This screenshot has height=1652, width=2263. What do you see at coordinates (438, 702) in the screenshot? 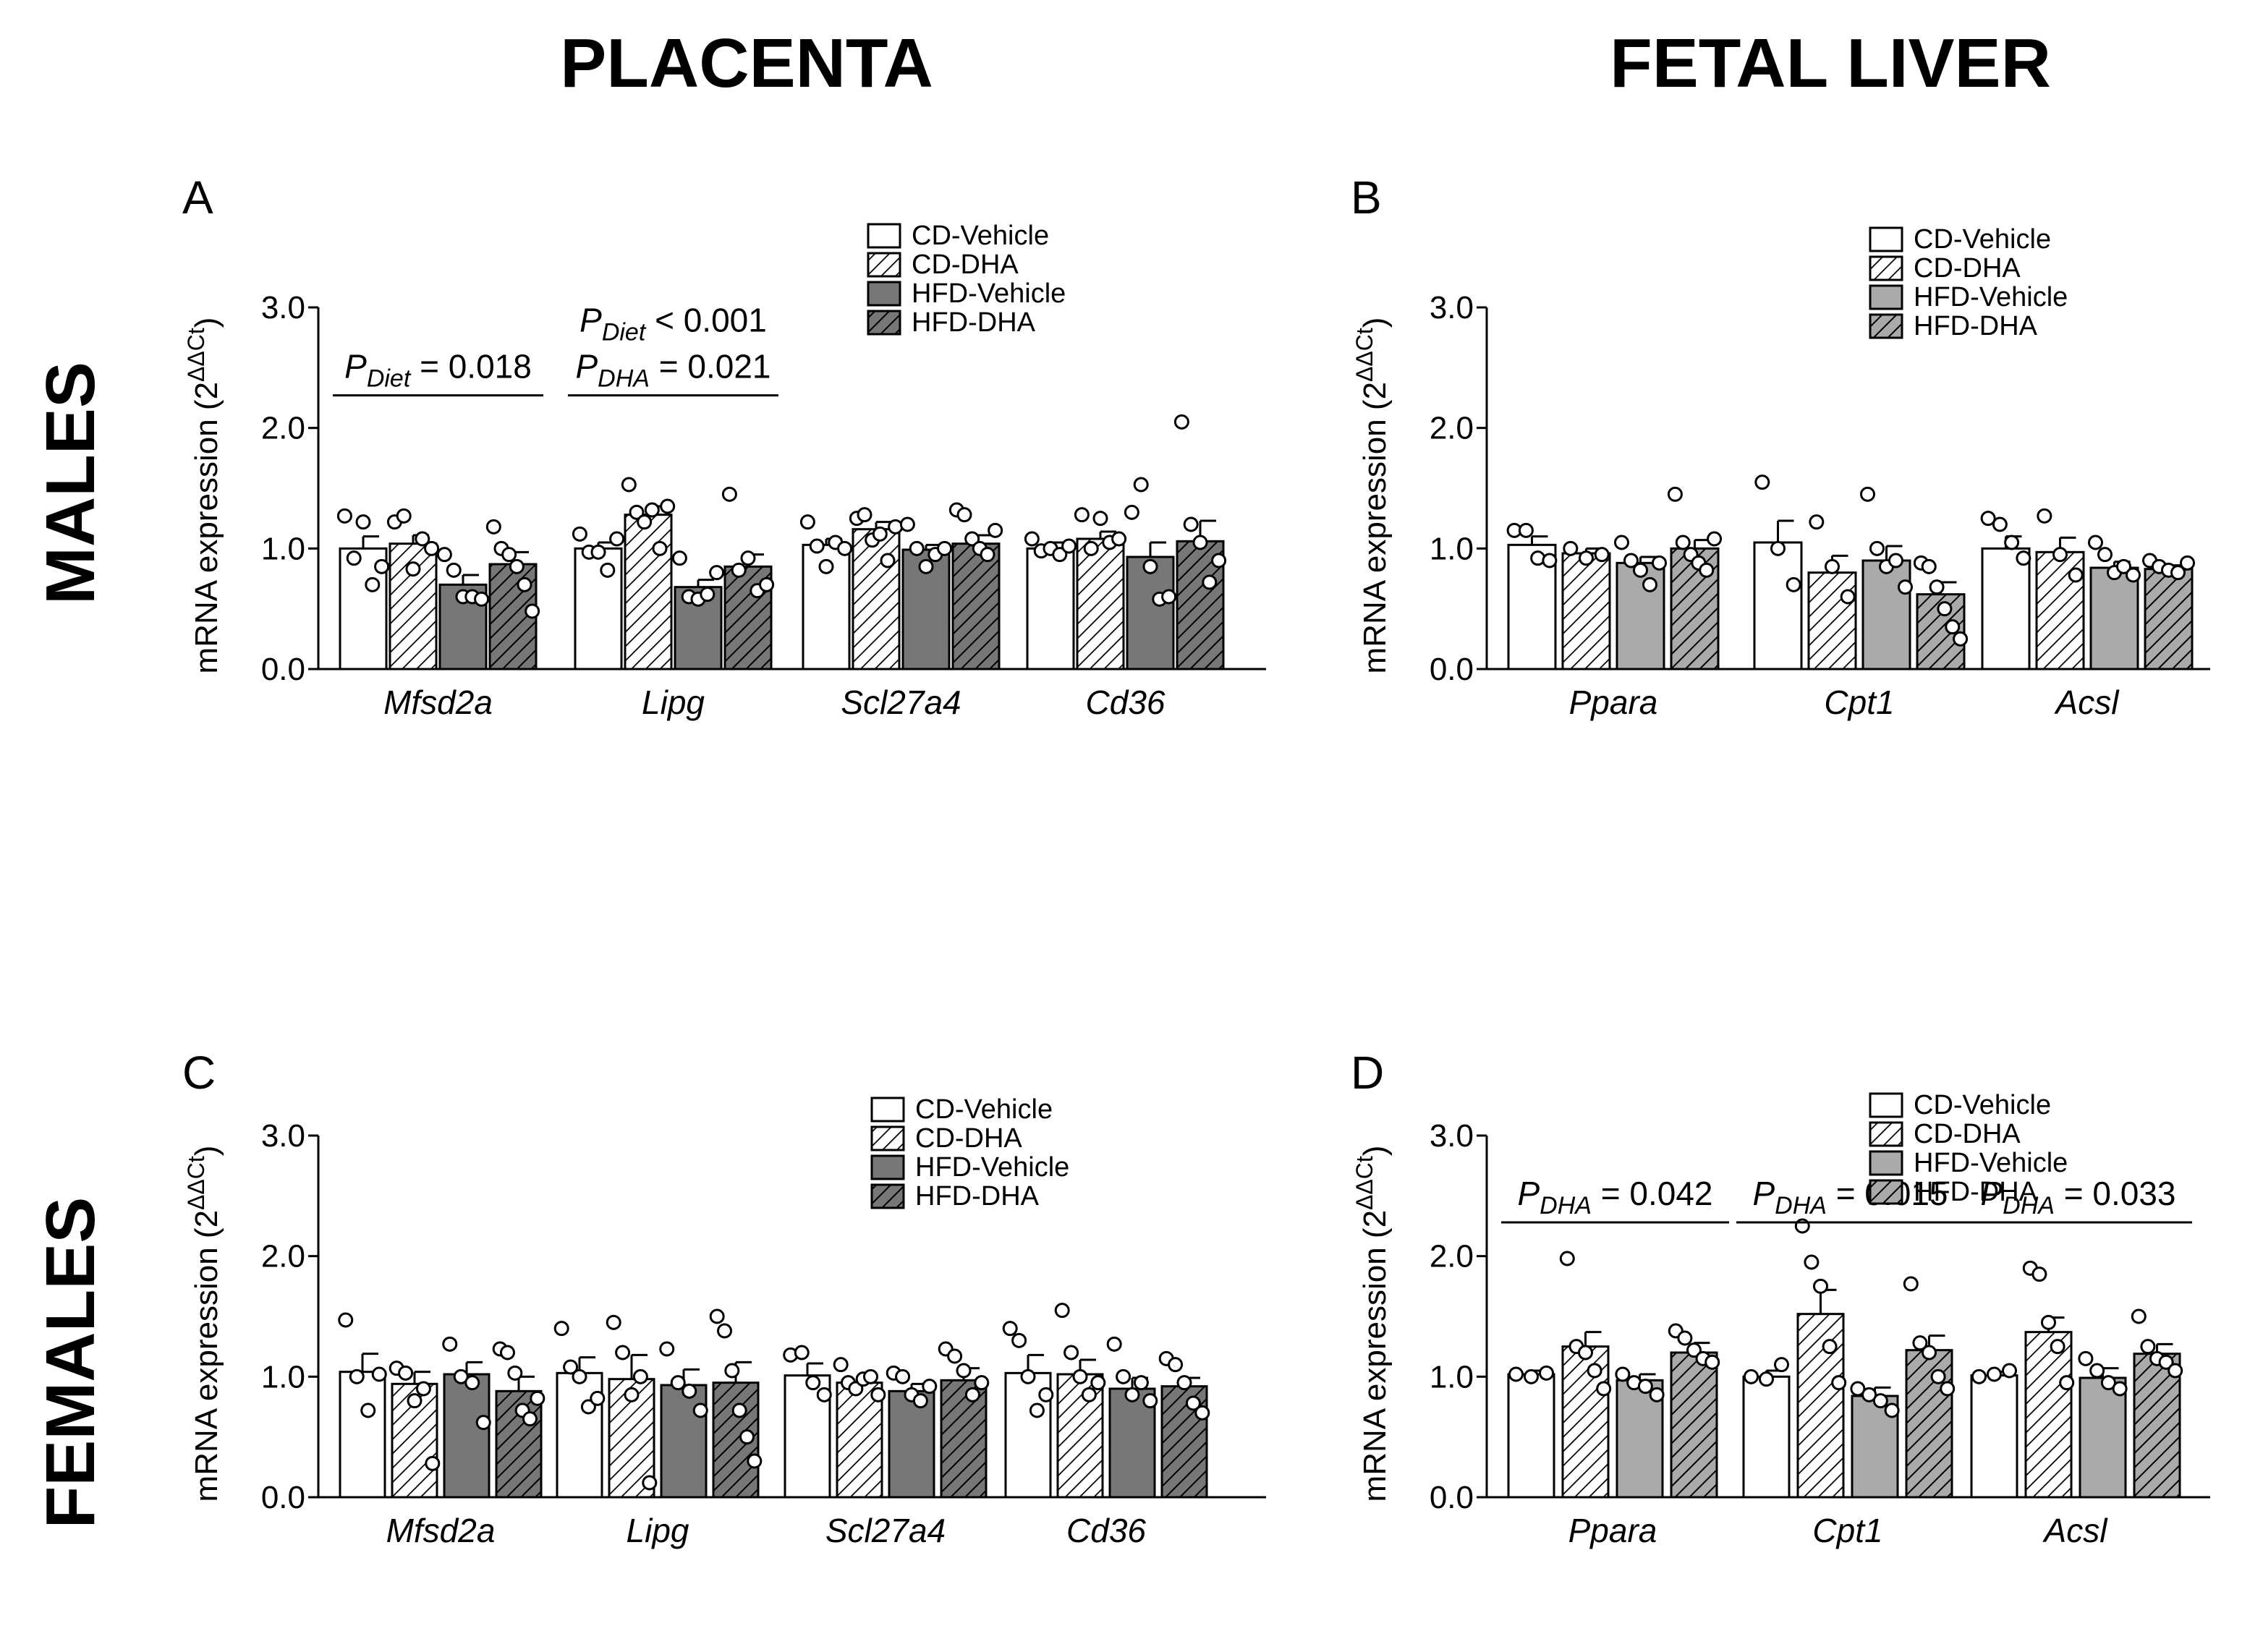
I see `x-tick-label: Mfsd2a` at bounding box center [438, 702].